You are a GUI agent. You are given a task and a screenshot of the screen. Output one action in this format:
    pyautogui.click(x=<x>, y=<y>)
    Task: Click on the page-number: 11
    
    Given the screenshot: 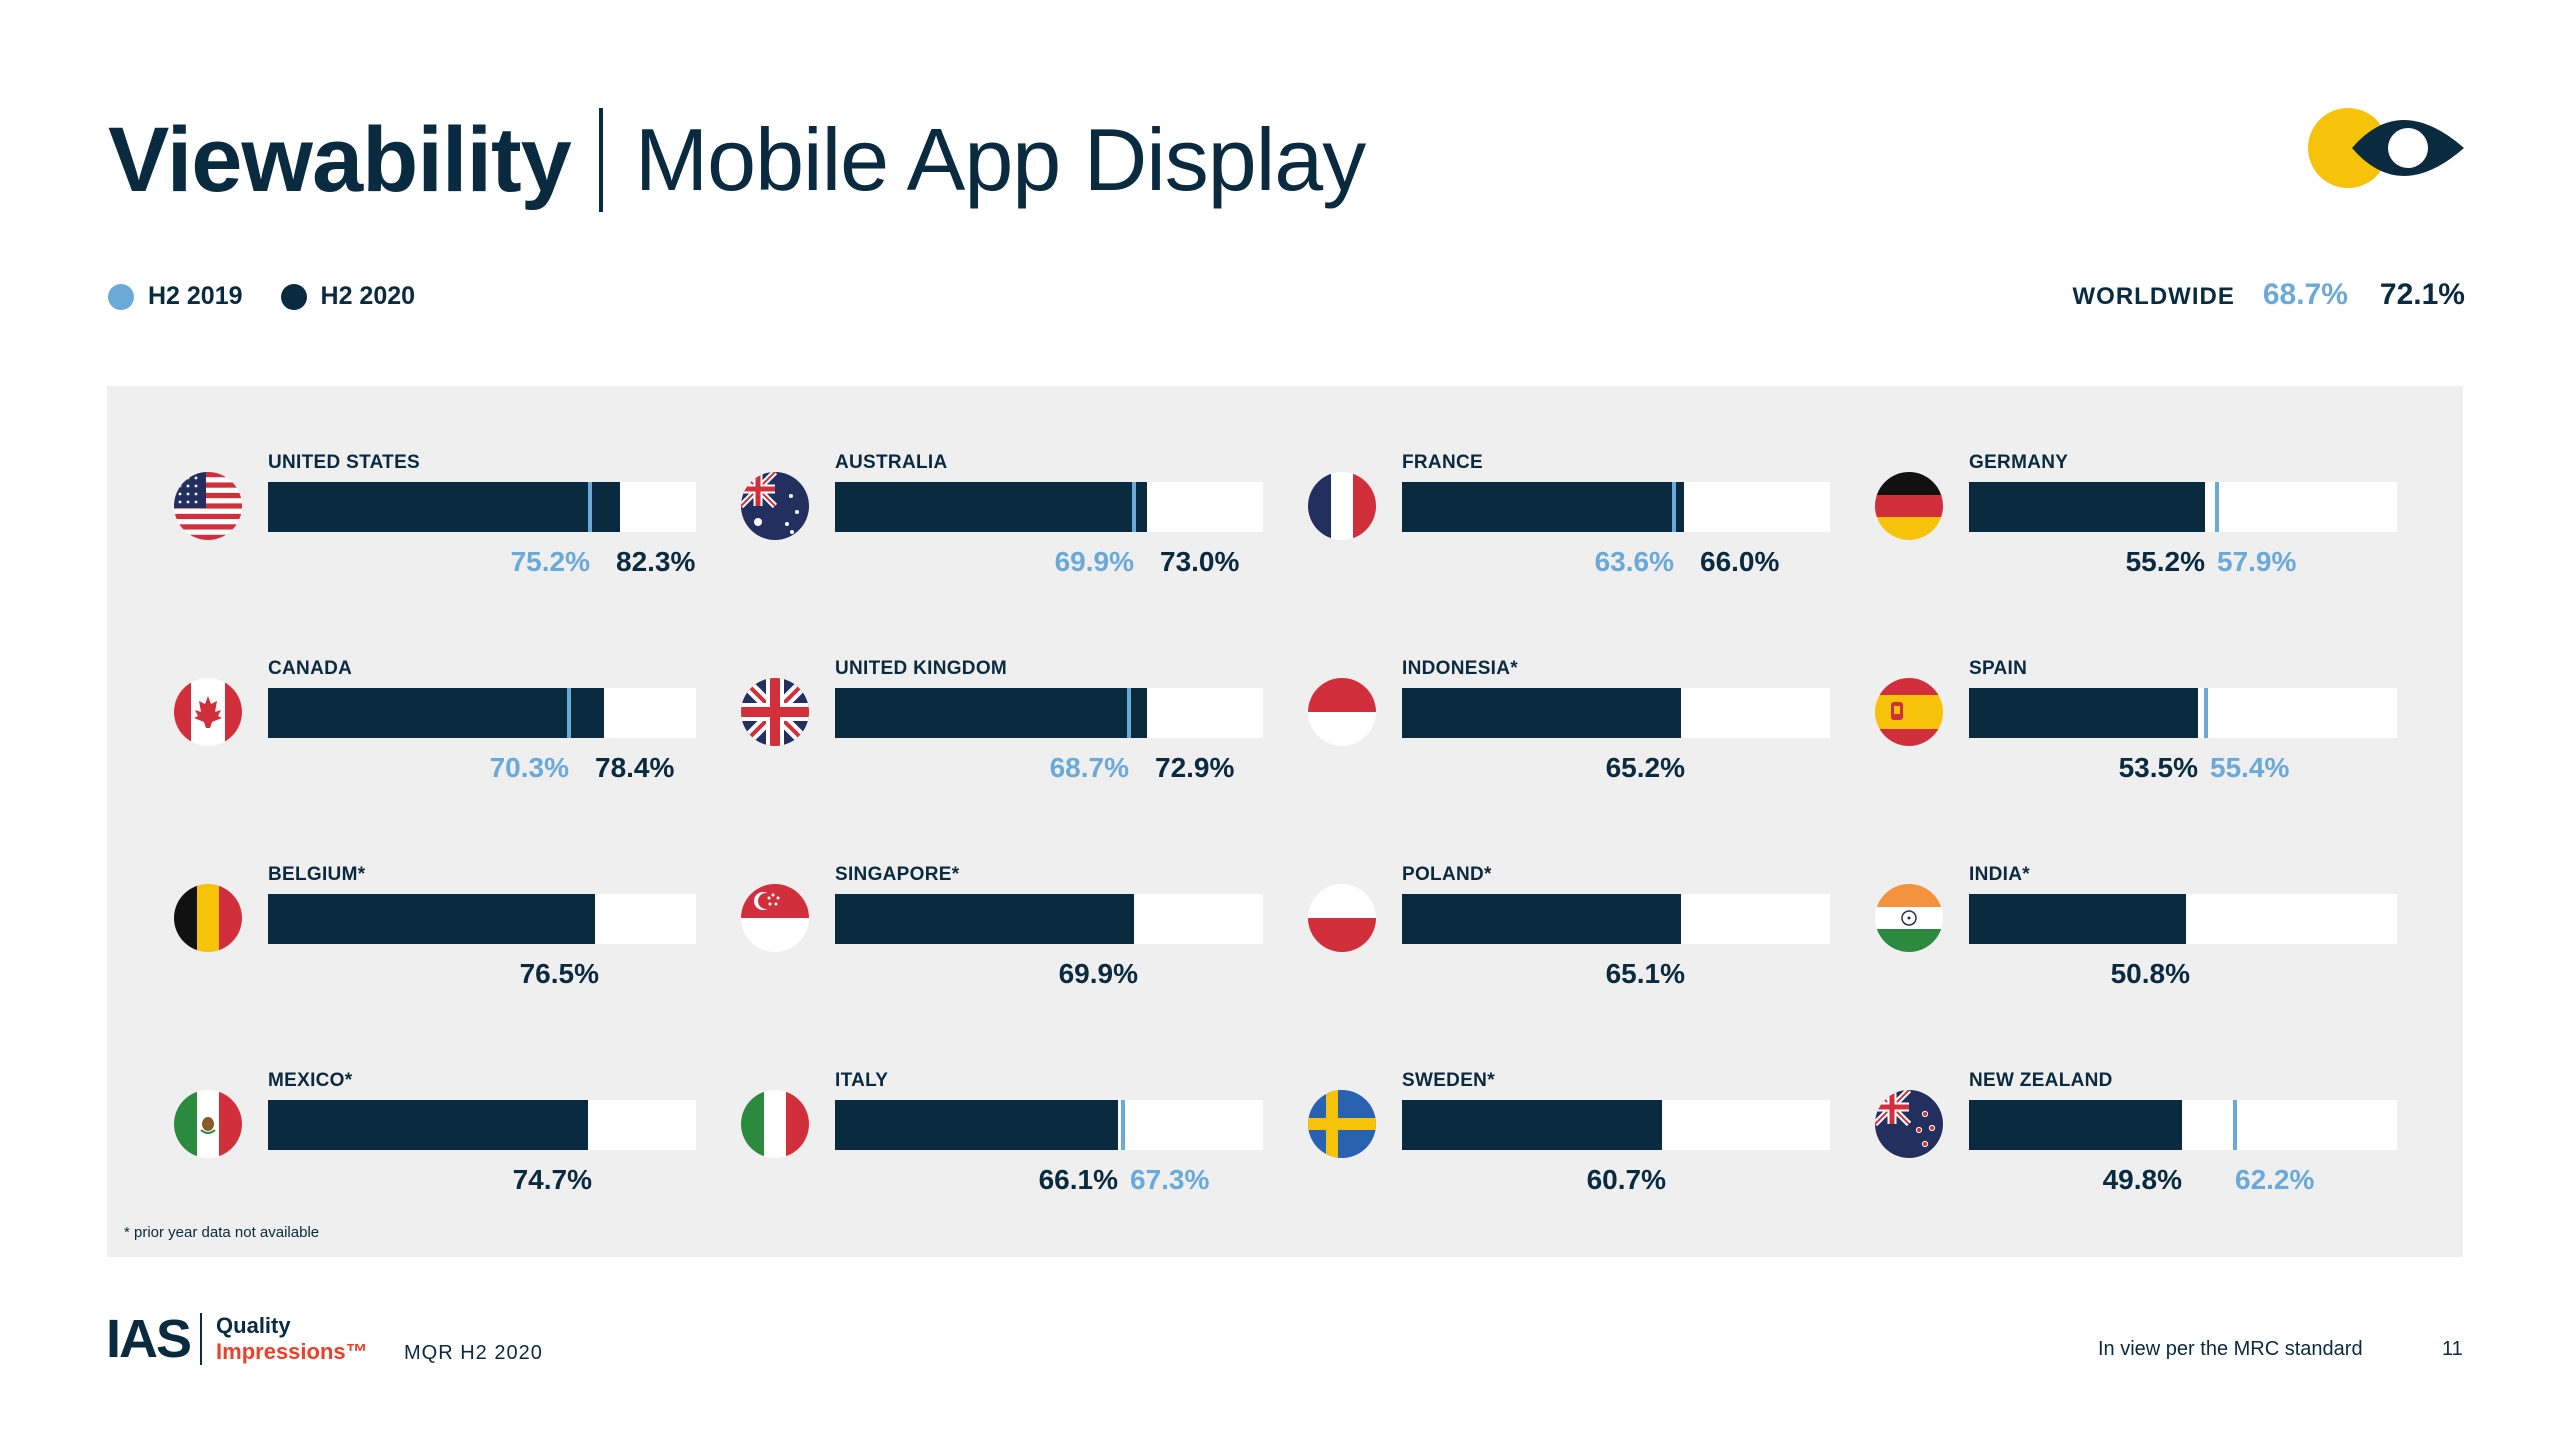 What is the action you would take?
    pyautogui.click(x=2452, y=1349)
    